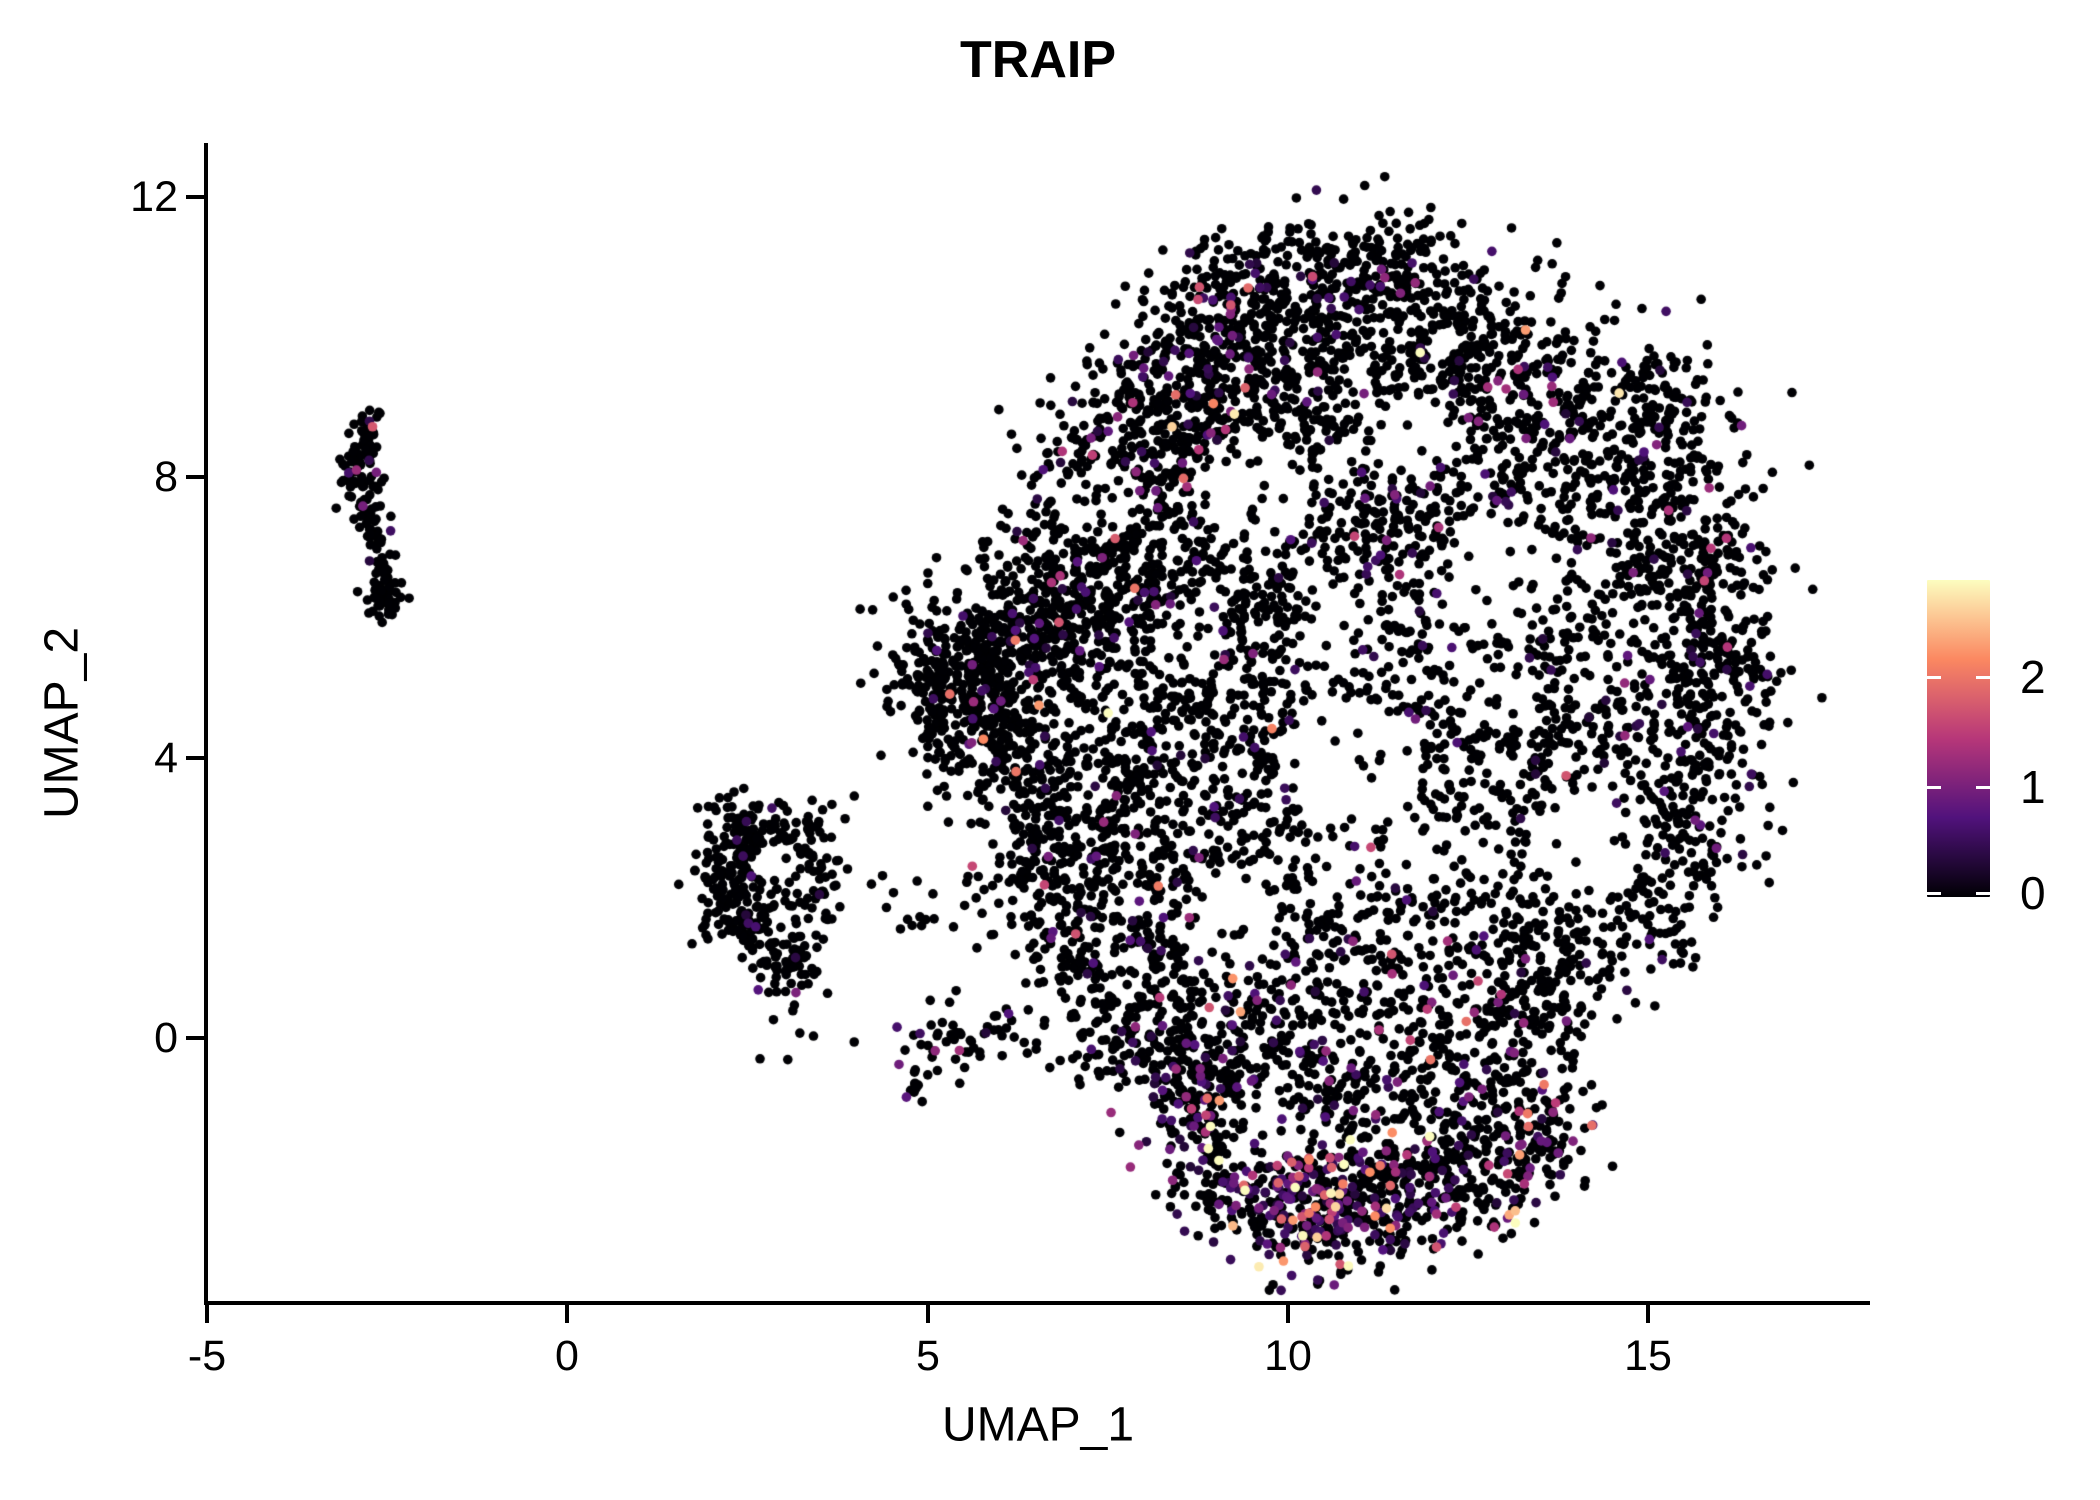 This screenshot has height=1500, width=2100. Describe the element at coordinates (1038, 1425) in the screenshot. I see `x-axis-label: UMAP_1` at that location.